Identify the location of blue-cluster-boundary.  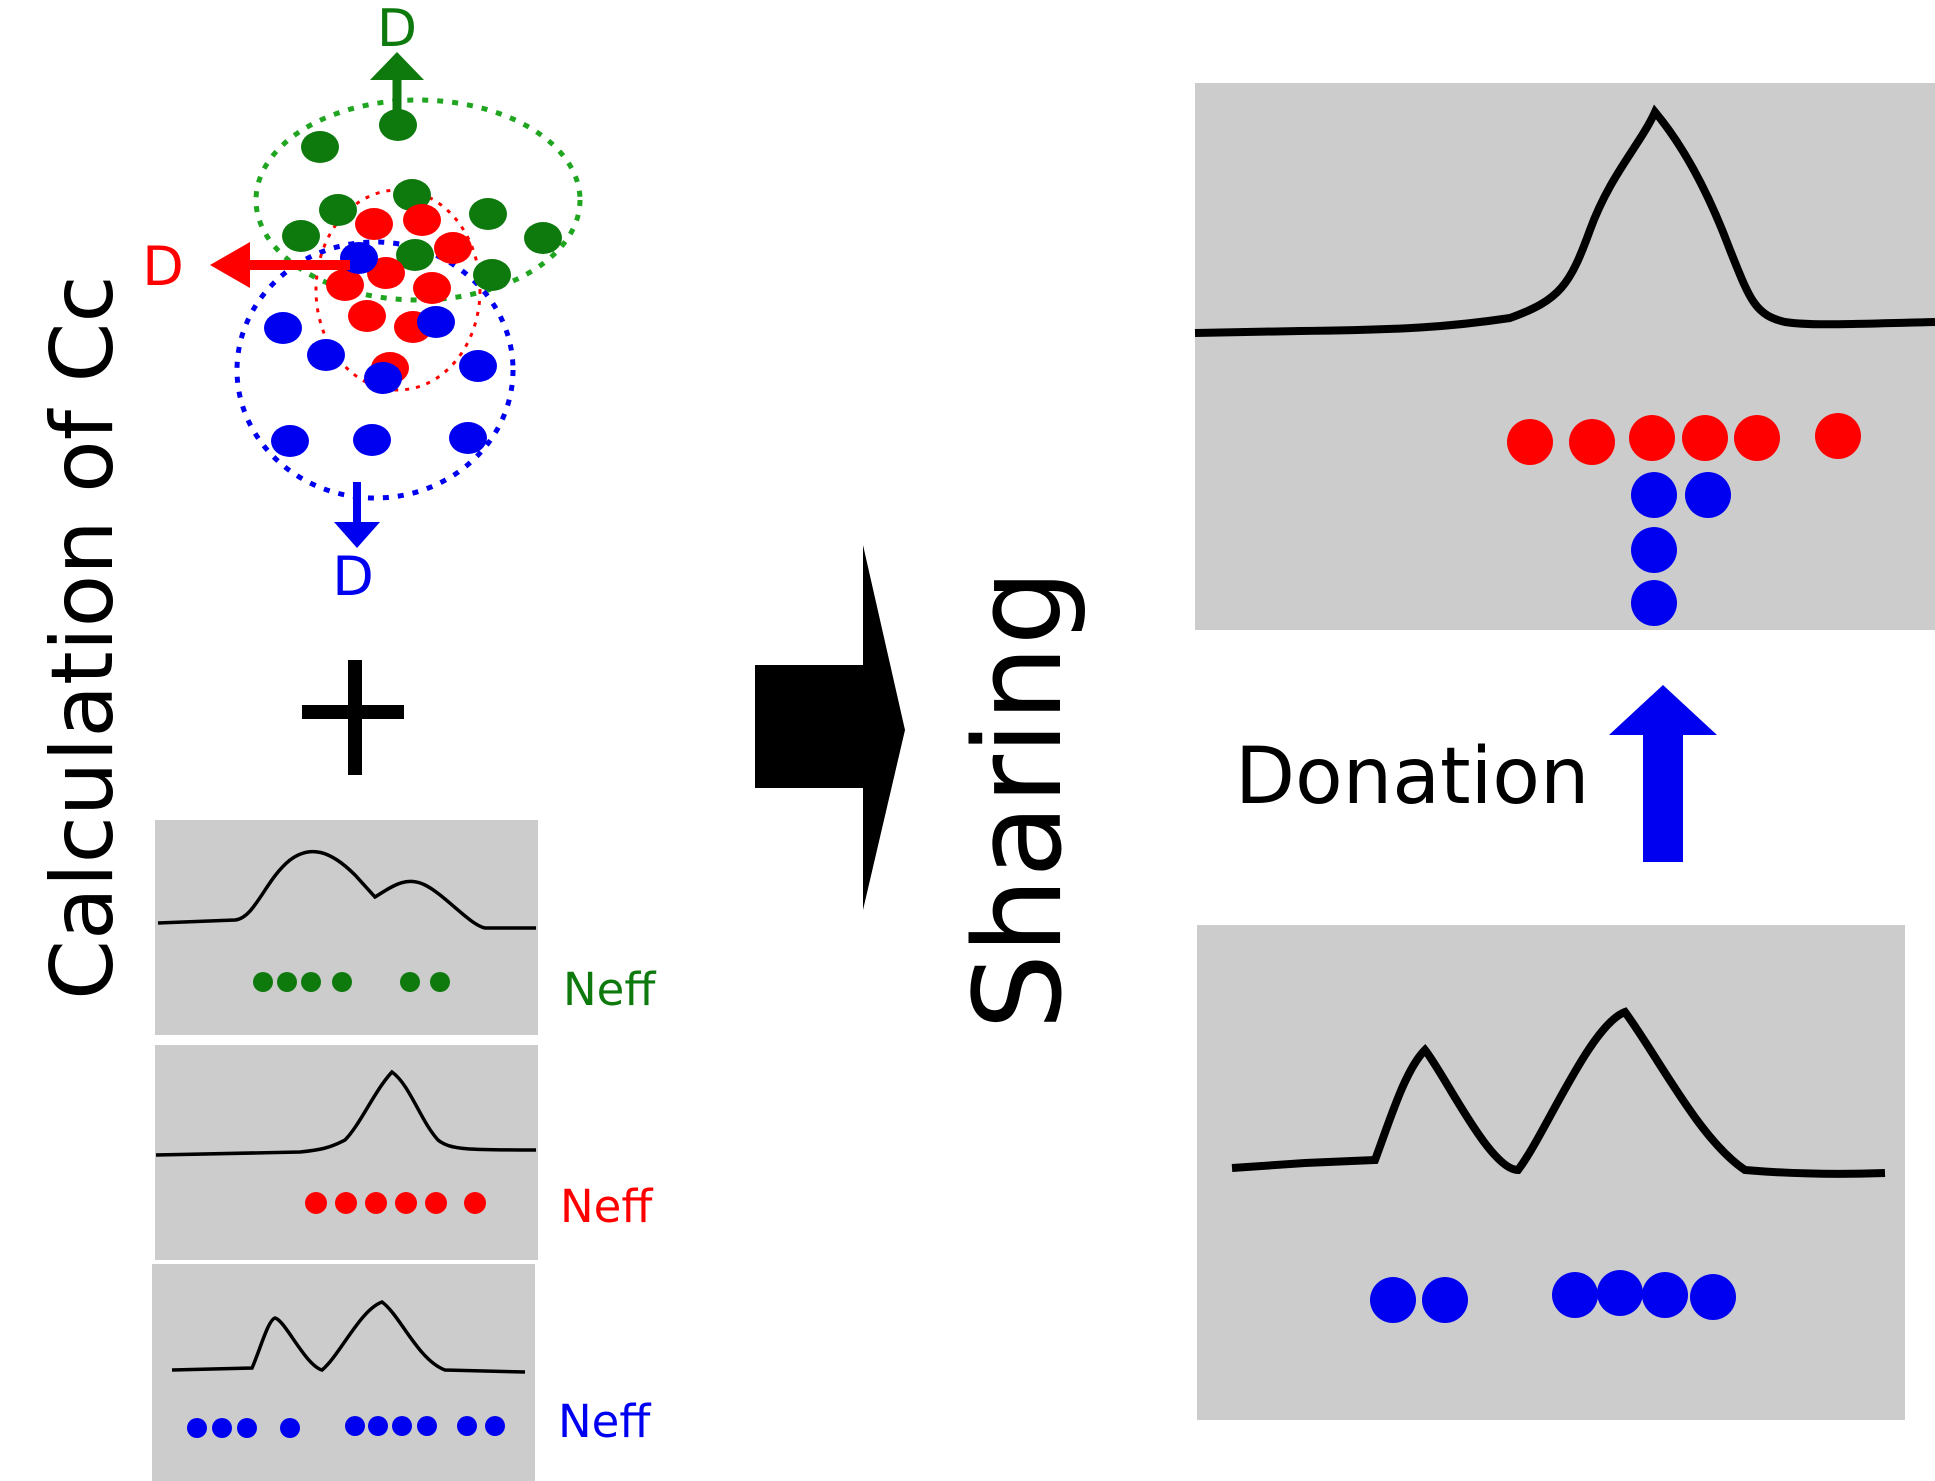
(375, 370).